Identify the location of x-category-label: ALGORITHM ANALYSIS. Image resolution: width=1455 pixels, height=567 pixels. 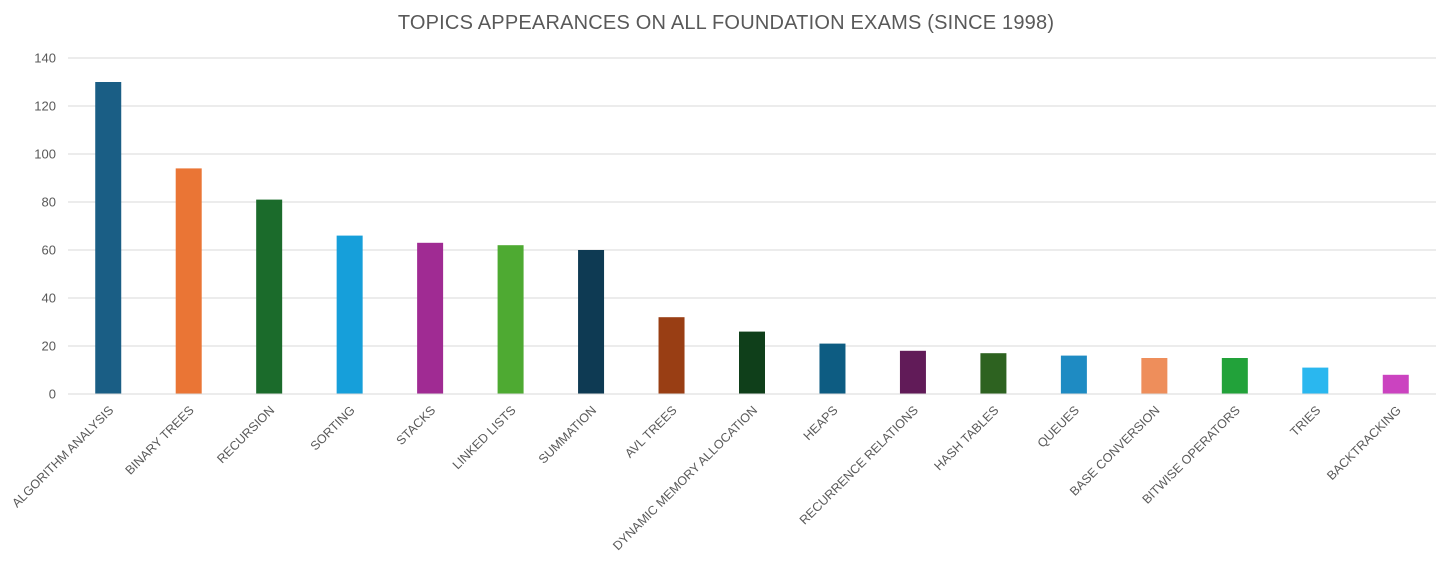
(62, 456).